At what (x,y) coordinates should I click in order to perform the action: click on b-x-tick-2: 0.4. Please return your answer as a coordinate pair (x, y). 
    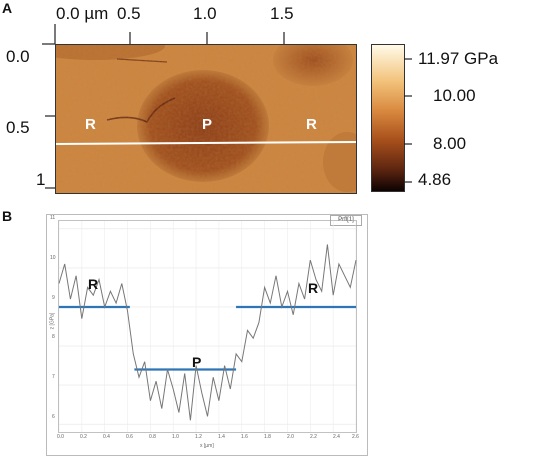
    Looking at the image, I should click on (106, 437).